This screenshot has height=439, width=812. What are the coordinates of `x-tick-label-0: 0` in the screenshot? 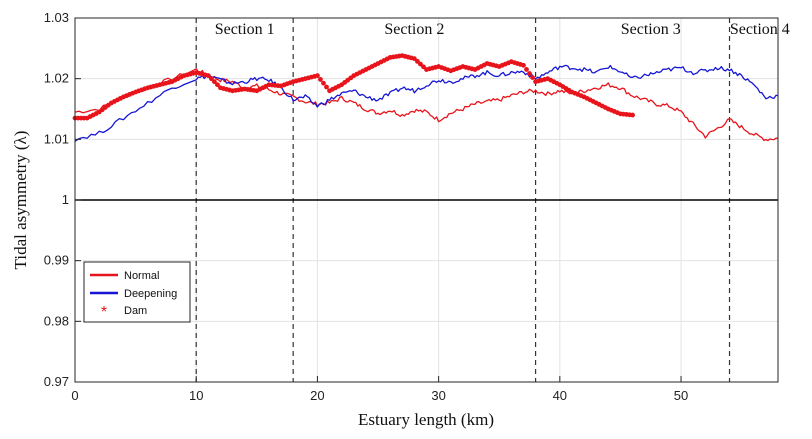 It's located at (74, 395).